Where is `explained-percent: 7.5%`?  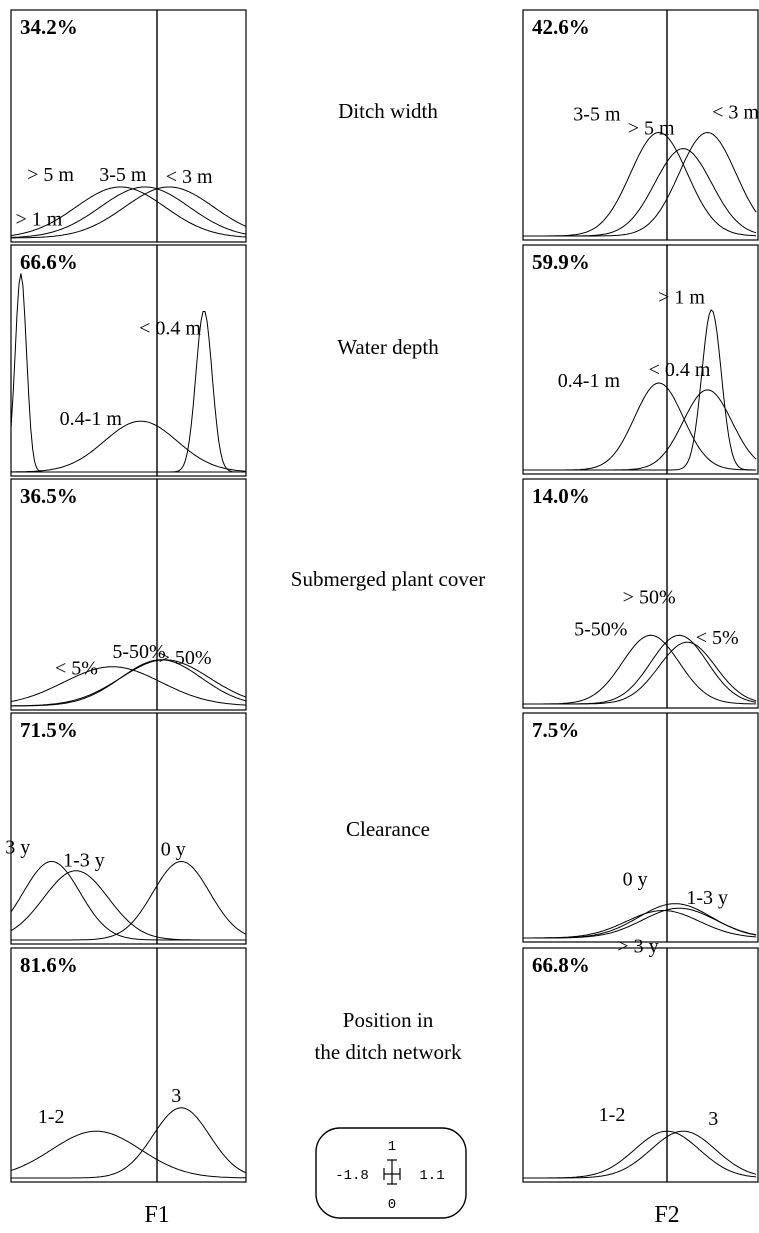
explained-percent: 7.5% is located at coordinates (555, 730).